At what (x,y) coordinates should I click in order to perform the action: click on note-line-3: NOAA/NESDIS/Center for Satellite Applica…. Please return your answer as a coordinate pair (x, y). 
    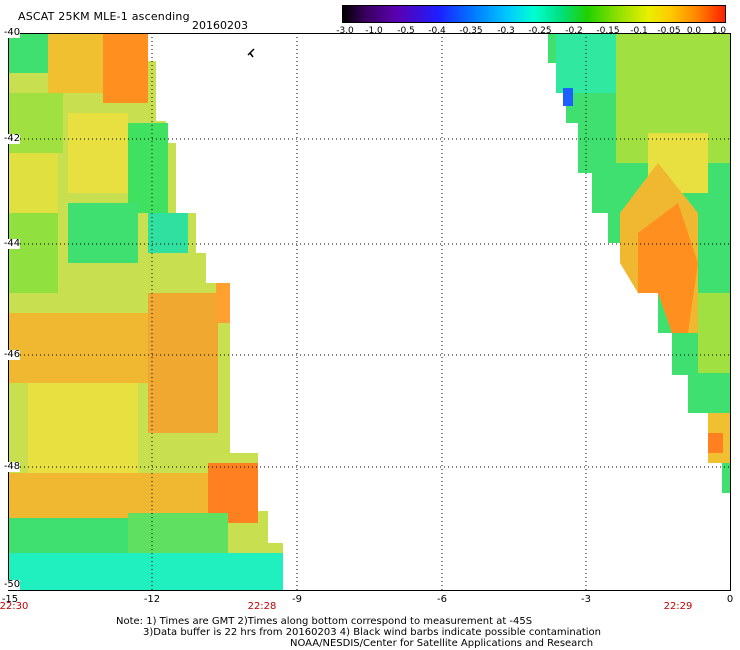
    Looking at the image, I should click on (442, 643).